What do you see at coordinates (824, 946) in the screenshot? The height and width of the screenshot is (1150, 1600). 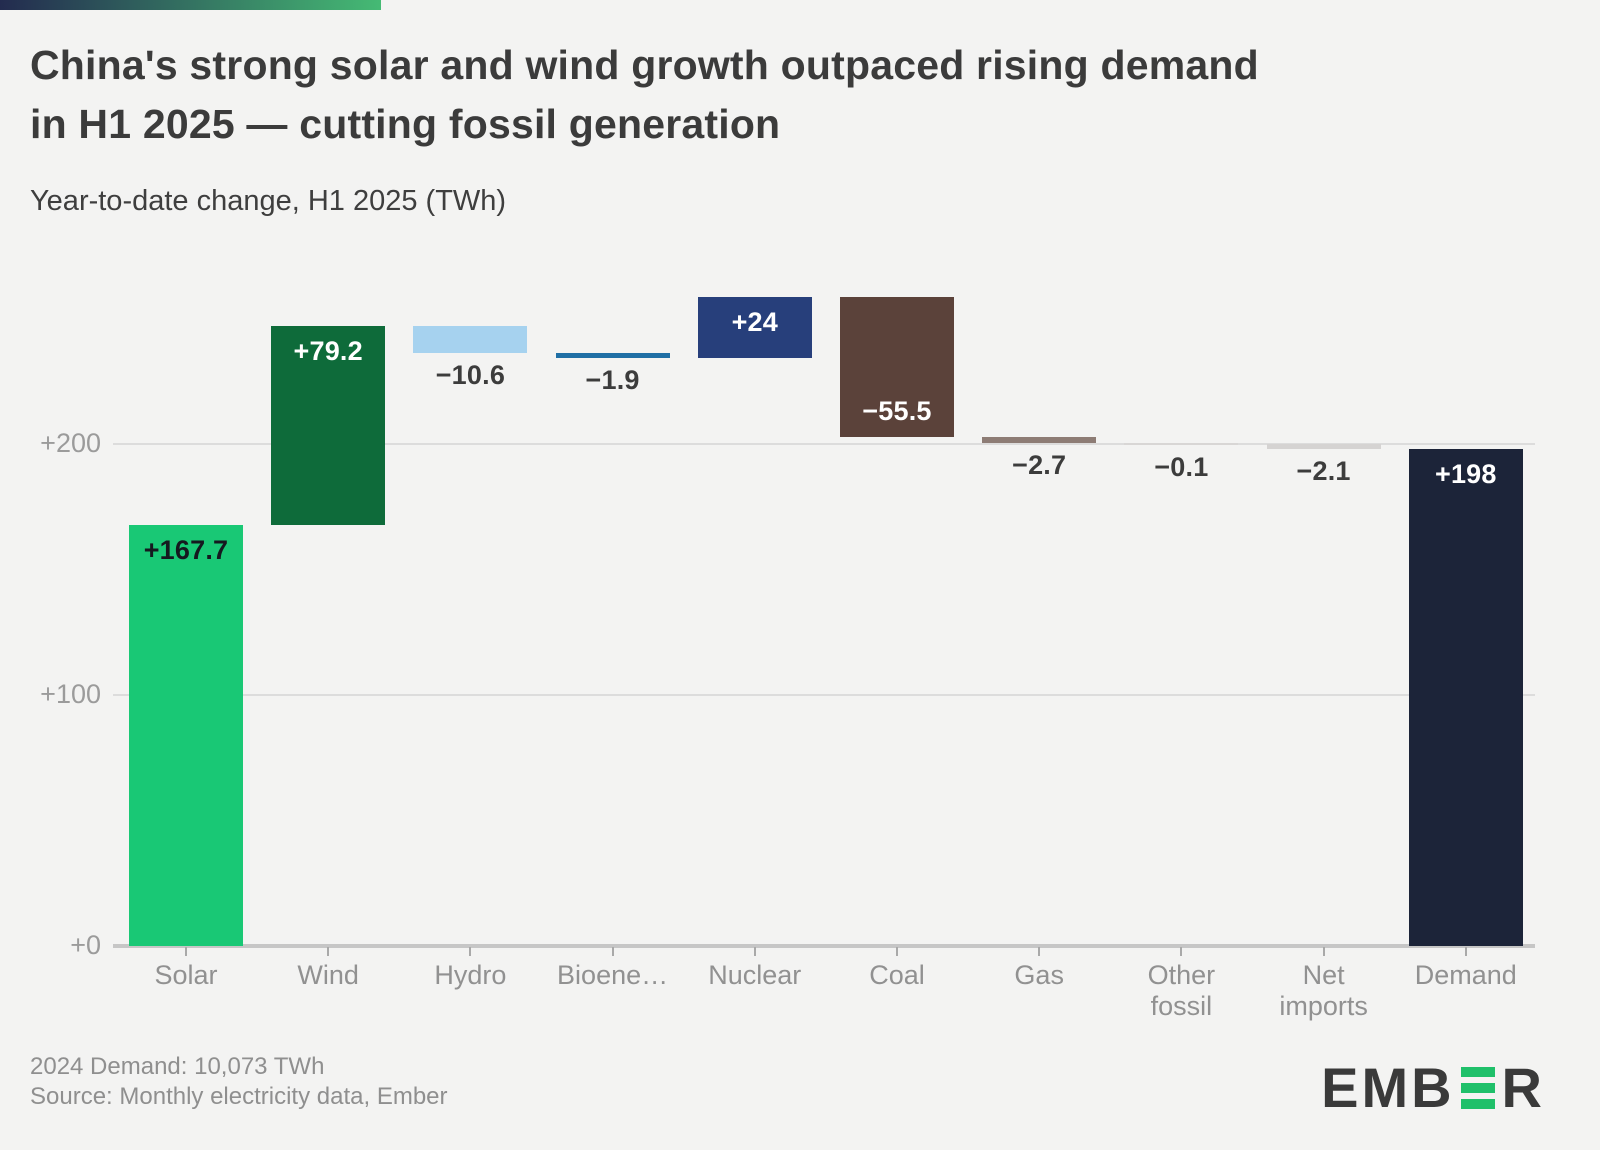 I see `gridline-+0` at bounding box center [824, 946].